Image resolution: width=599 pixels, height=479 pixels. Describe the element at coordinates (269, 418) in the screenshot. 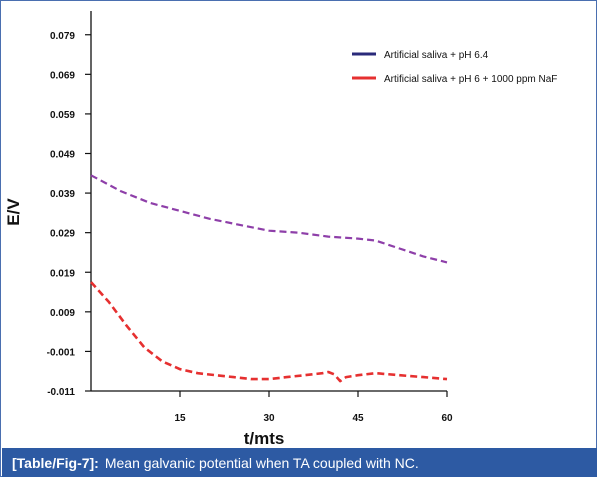

I see `x-tick-label: 30` at that location.